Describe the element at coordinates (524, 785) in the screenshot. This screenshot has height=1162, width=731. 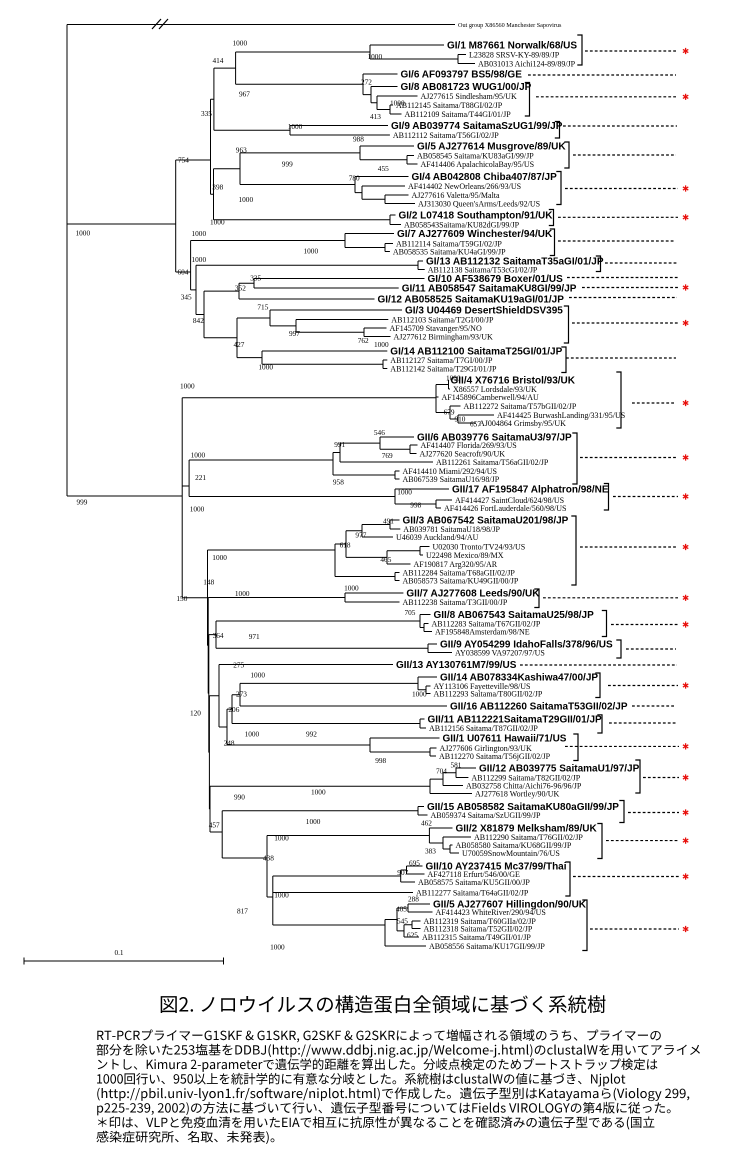
I see `svg-text:AB032758 Chitta/Aichi76-96/96/: AB032758 Chitta/Aichi76-96/96/JP` at that location.